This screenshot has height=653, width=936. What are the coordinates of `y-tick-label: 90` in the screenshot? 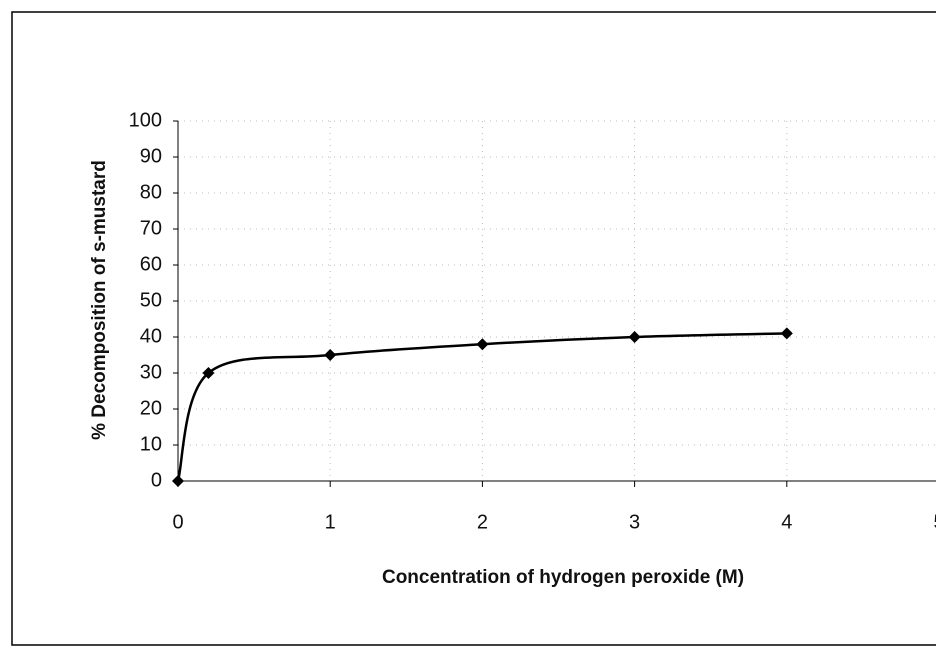 It's located at (151, 156).